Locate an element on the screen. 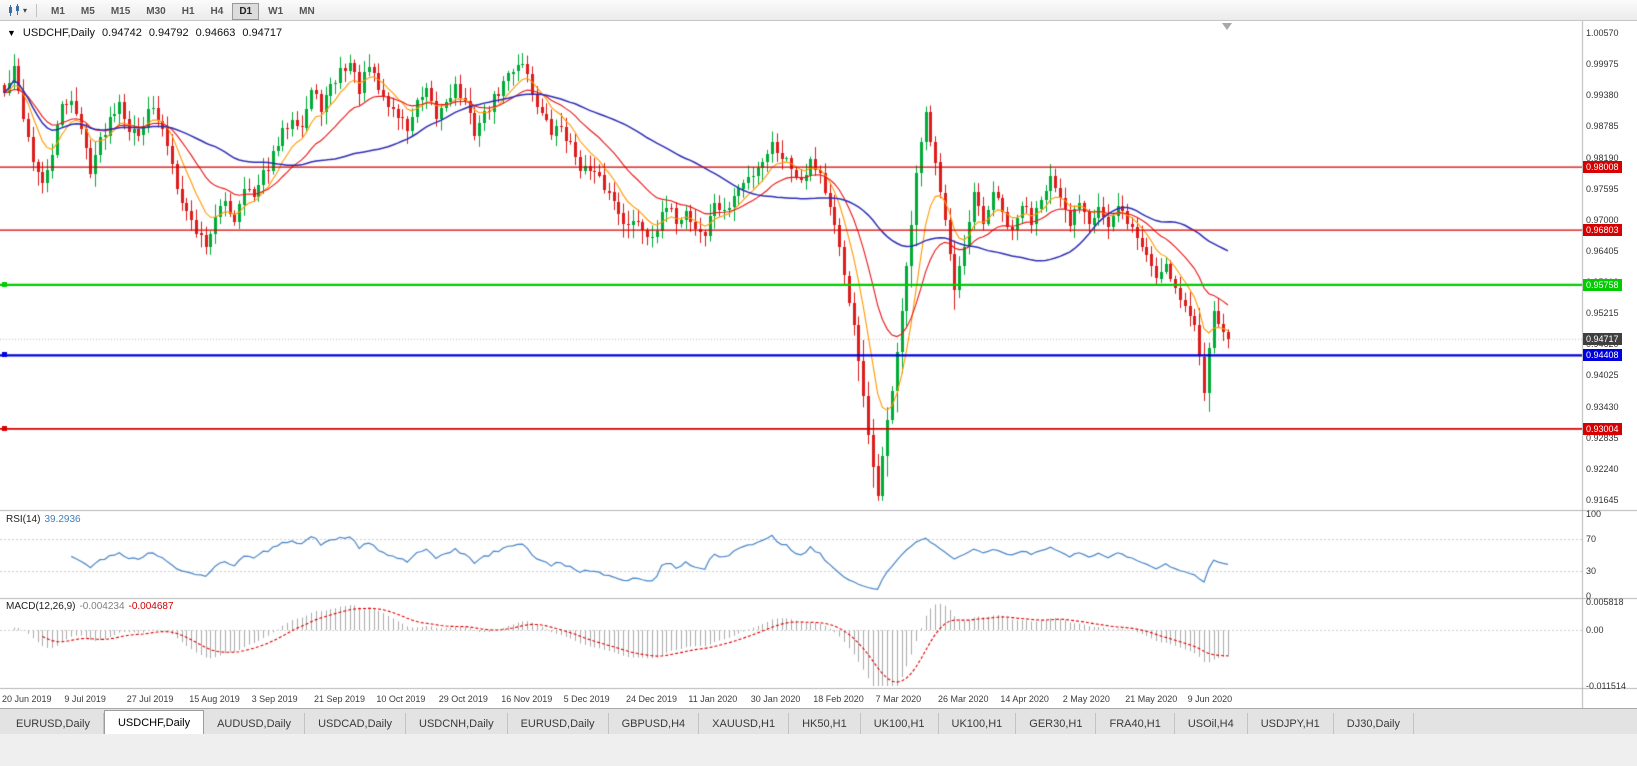  timeframe-buttons: M1 M5 M15 M30 H1 H4 D1 W1 MN is located at coordinates (183, 10).